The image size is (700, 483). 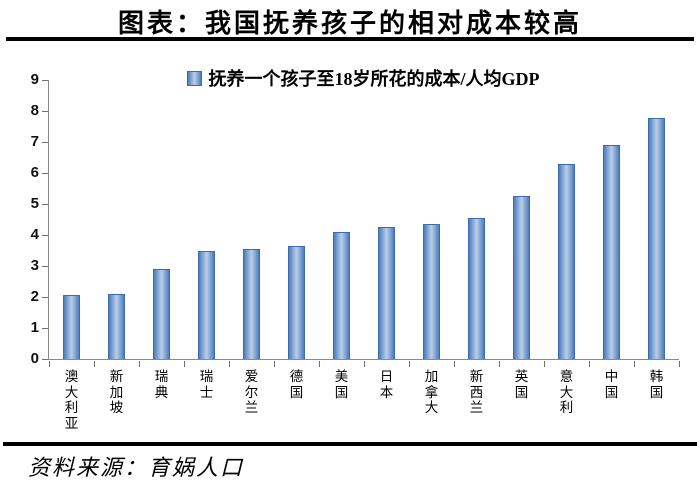 What do you see at coordinates (34, 79) in the screenshot?
I see `y-axis-label: 9` at bounding box center [34, 79].